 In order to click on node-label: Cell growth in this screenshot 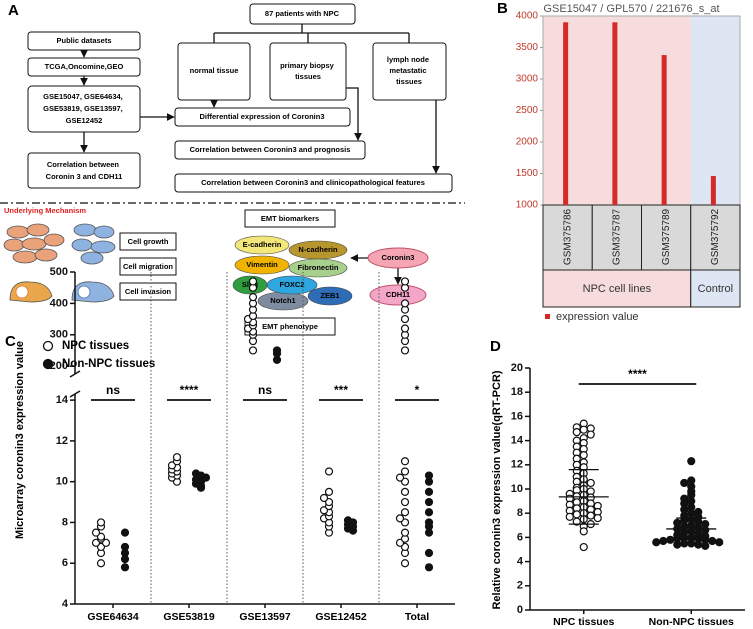, I will do `click(148, 241)`.